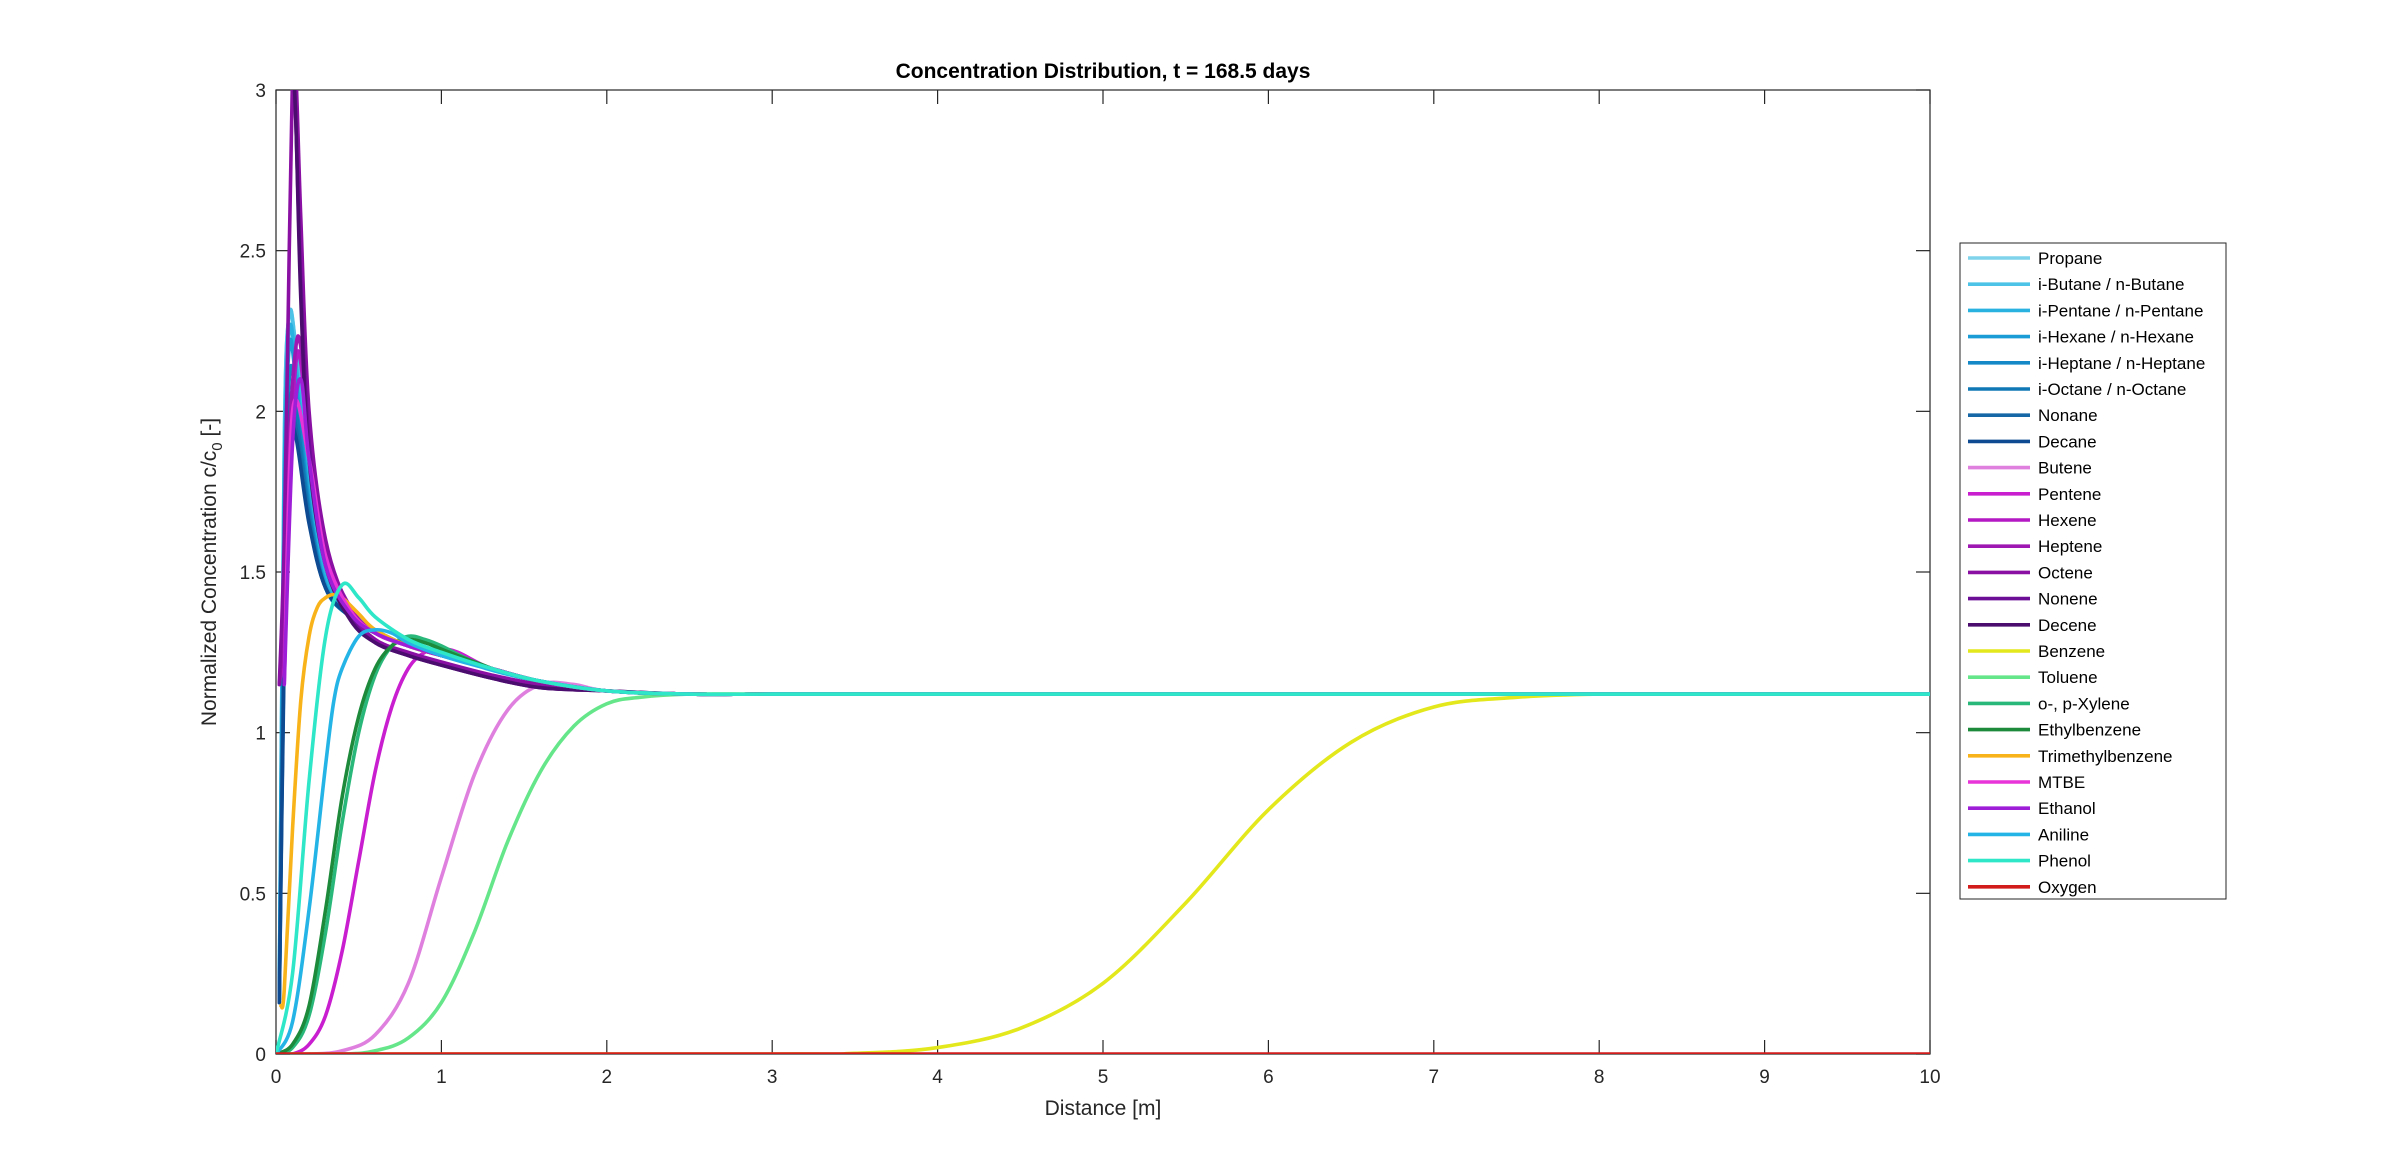  Describe the element at coordinates (2111, 284) in the screenshot. I see `legend-label: i-Butane / n-Butane` at that location.